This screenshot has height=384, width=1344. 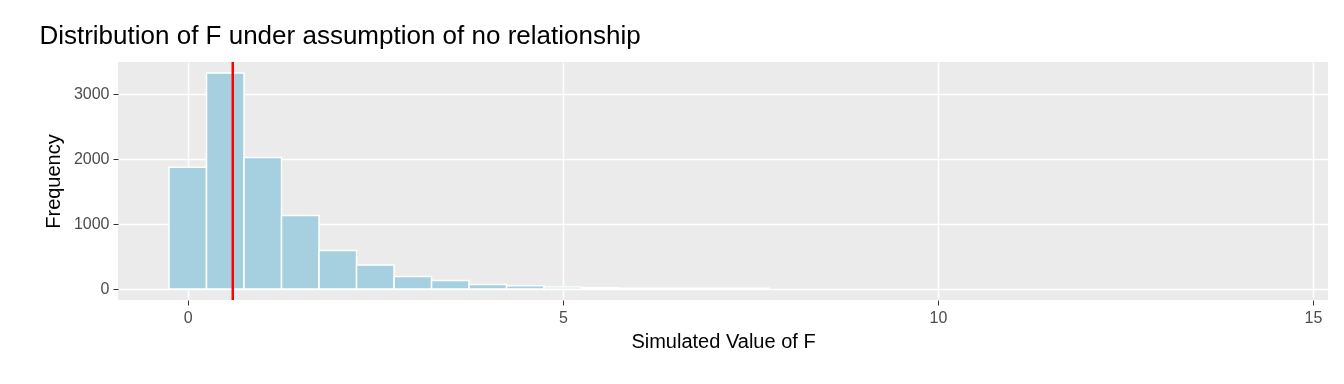 I want to click on x-tick-label: 10, so click(x=938, y=317).